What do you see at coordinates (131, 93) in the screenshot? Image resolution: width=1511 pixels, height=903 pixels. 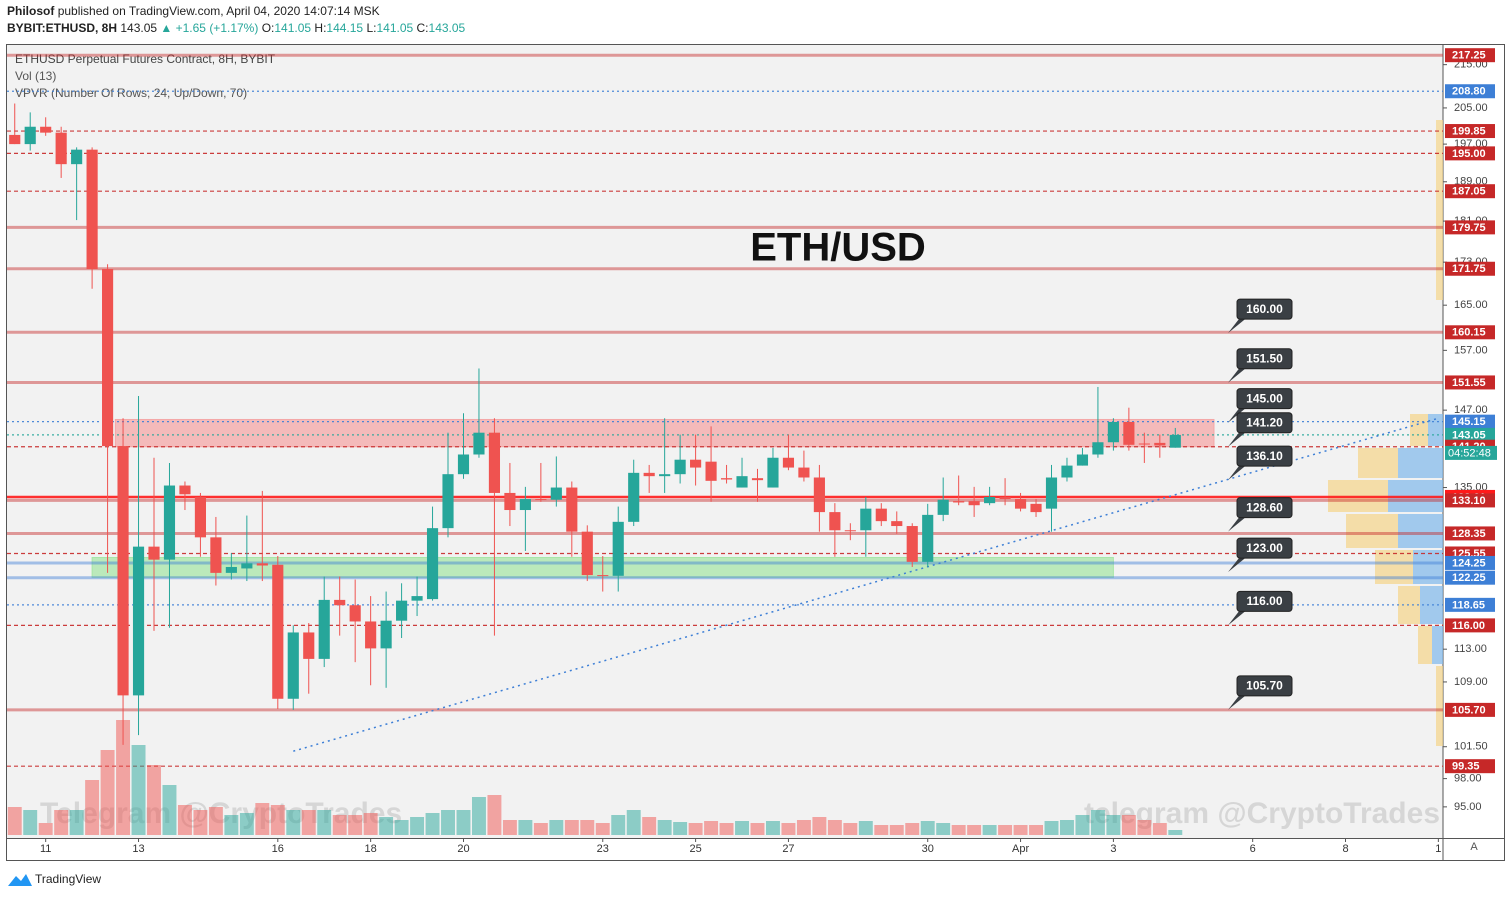 I see `legend-vpvr: VPVR (Number Of Rows, 24, Up/Down, 70)` at bounding box center [131, 93].